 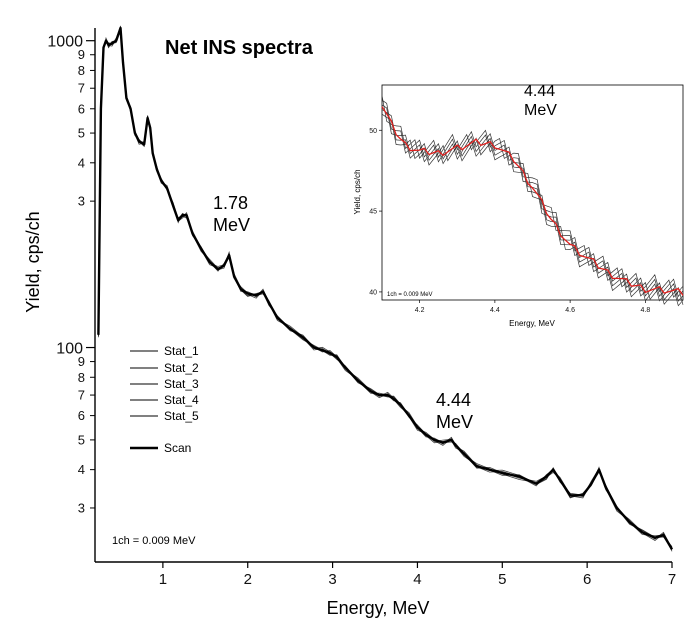 I want to click on legend-label-stat-1: Stat_1, so click(x=181, y=351).